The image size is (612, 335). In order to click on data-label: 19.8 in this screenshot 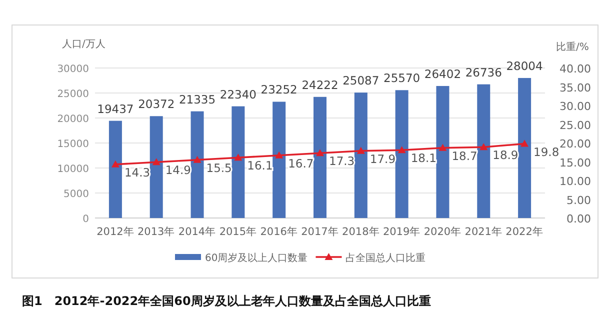, I will do `click(547, 151)`.